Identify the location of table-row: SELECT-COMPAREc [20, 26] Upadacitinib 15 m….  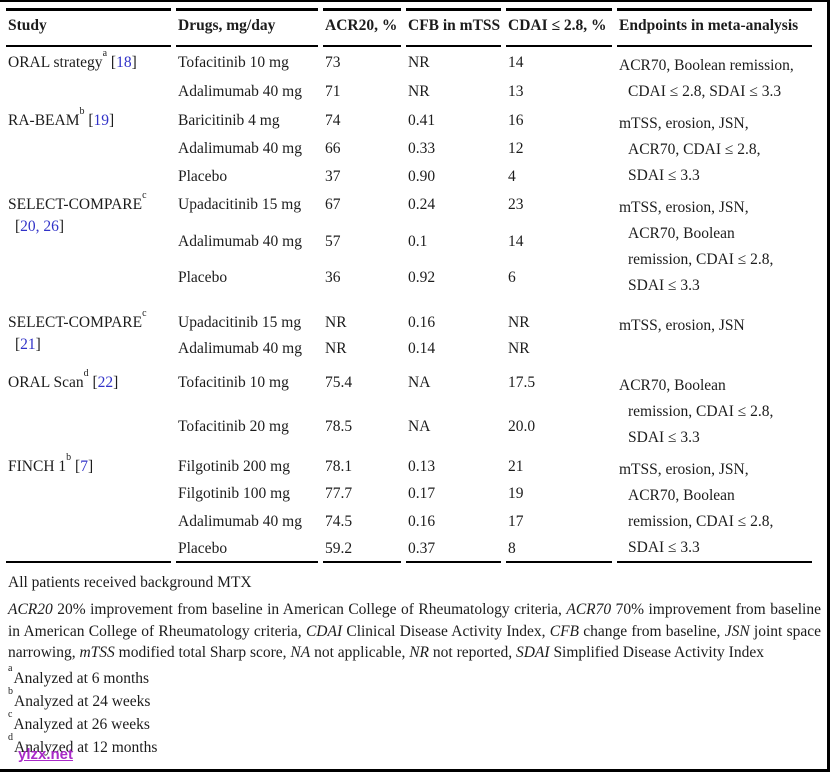
(409, 241).